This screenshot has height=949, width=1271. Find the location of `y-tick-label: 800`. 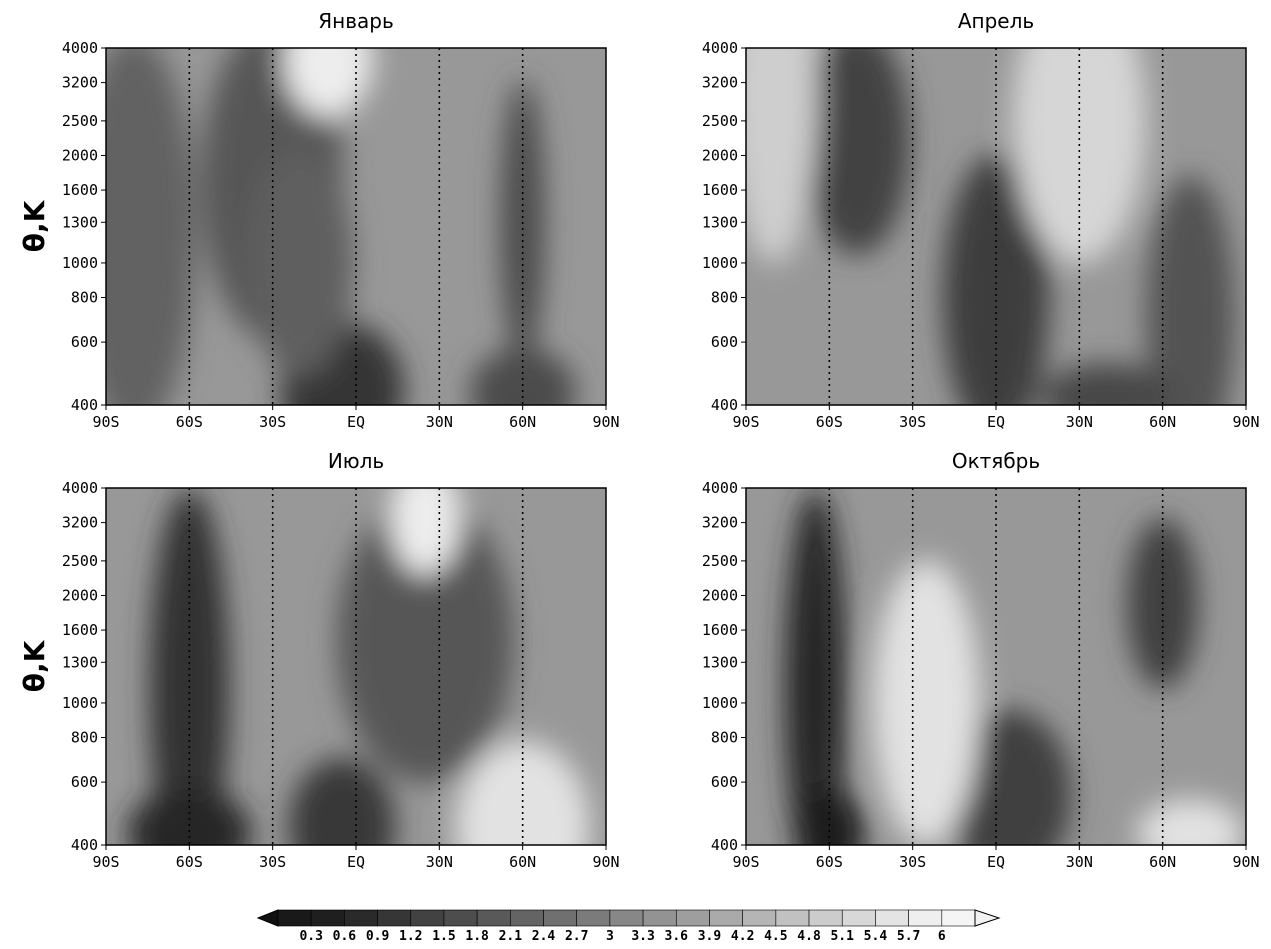

y-tick-label: 800 is located at coordinates (724, 298).